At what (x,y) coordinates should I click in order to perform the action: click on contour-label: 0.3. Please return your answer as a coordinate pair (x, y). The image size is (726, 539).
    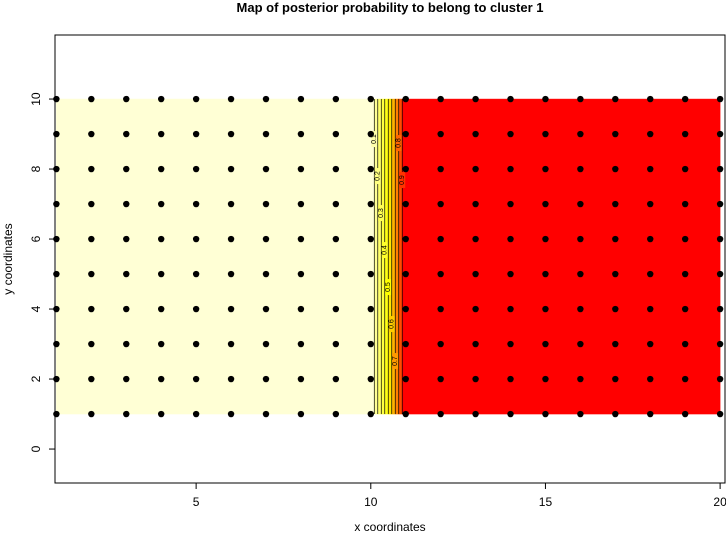
    Looking at the image, I should click on (381, 213).